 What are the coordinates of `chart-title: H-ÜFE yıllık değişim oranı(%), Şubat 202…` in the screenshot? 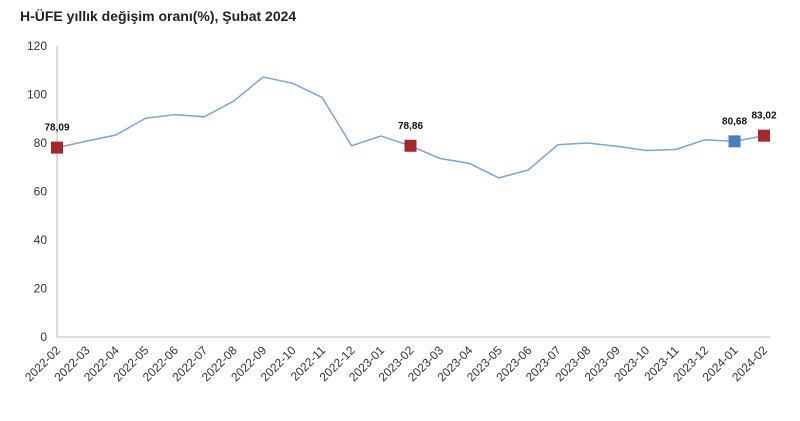 It's located at (158, 16).